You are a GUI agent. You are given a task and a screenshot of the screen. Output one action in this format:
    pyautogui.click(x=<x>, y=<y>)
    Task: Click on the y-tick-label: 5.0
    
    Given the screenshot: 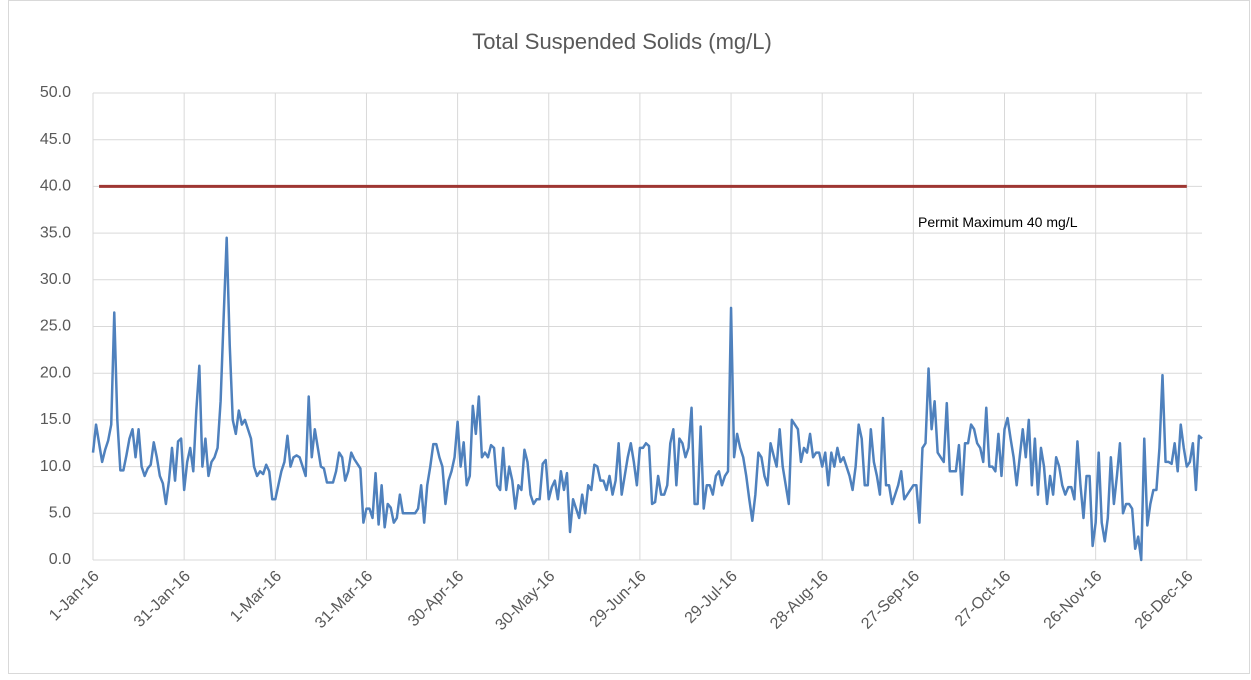 What is the action you would take?
    pyautogui.click(x=60, y=513)
    